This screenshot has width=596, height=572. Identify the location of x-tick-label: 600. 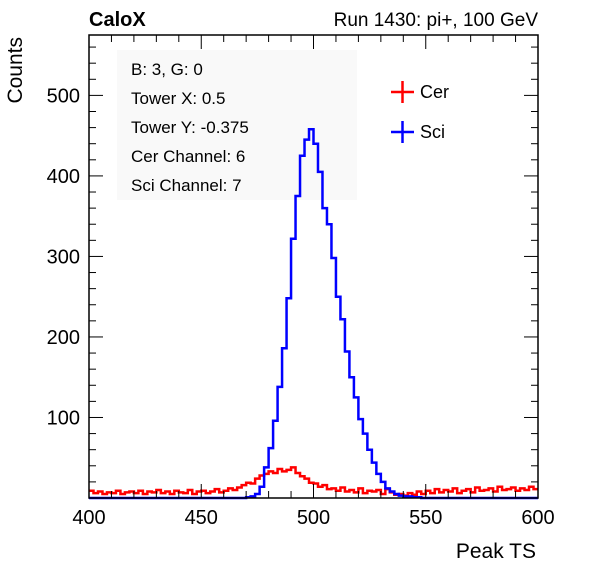
(537, 518).